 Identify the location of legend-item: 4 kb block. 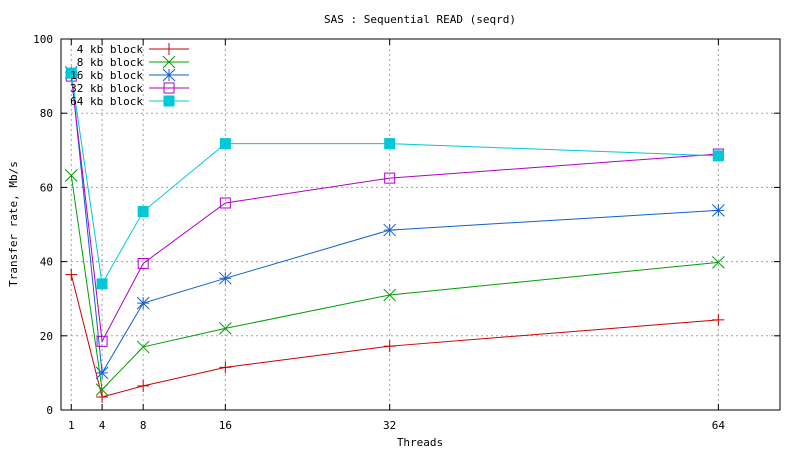
(133, 49).